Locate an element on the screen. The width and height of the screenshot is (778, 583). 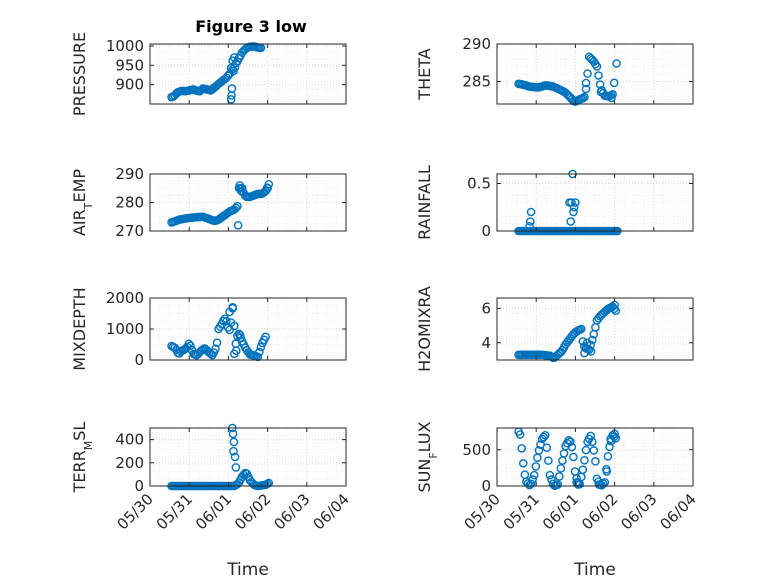
y-tick-label: 950 is located at coordinates (129, 65).